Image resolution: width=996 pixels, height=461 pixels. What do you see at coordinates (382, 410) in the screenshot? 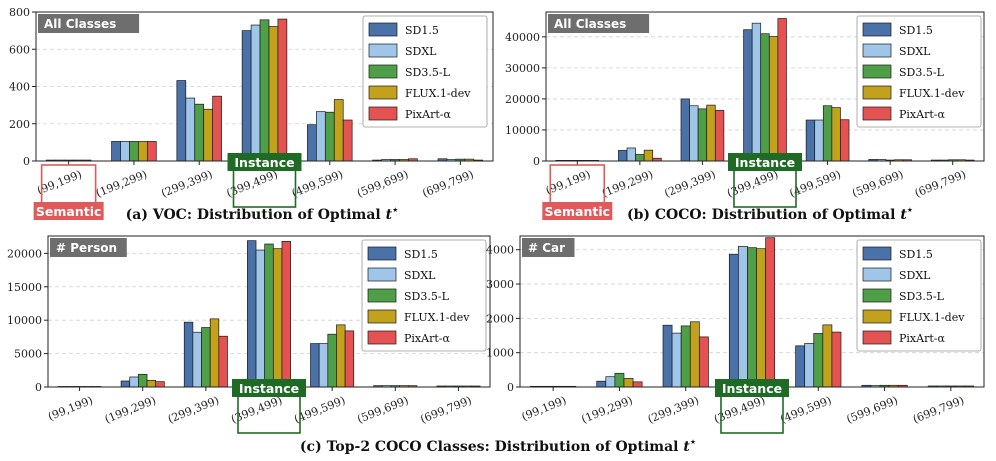
I see `x-tick-label: (599,699)` at bounding box center [382, 410].